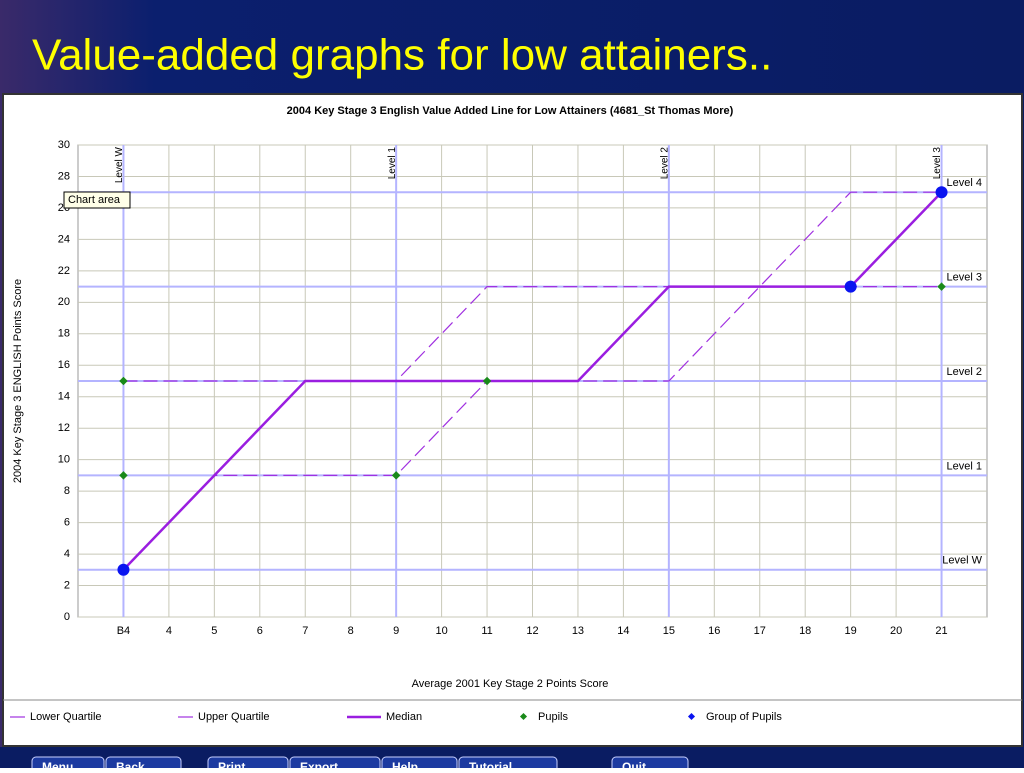 The width and height of the screenshot is (1024, 773). What do you see at coordinates (402, 55) in the screenshot?
I see `slide-title: Value-added graphs for low attainers..` at bounding box center [402, 55].